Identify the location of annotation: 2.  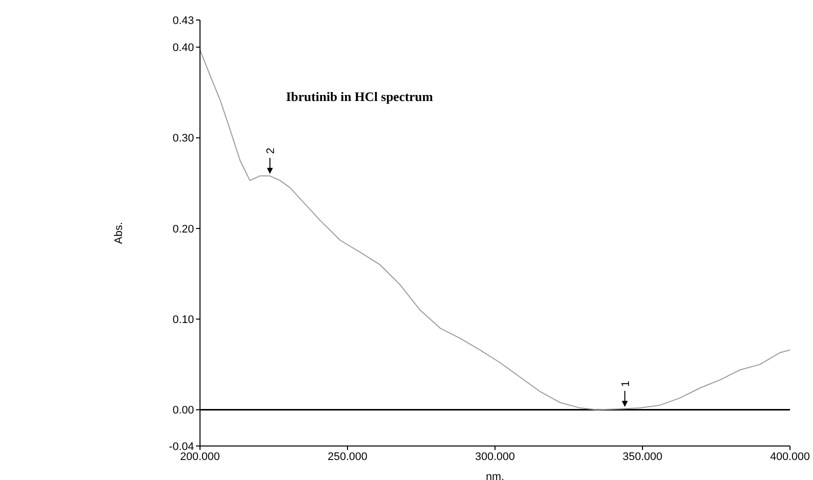
(270, 151).